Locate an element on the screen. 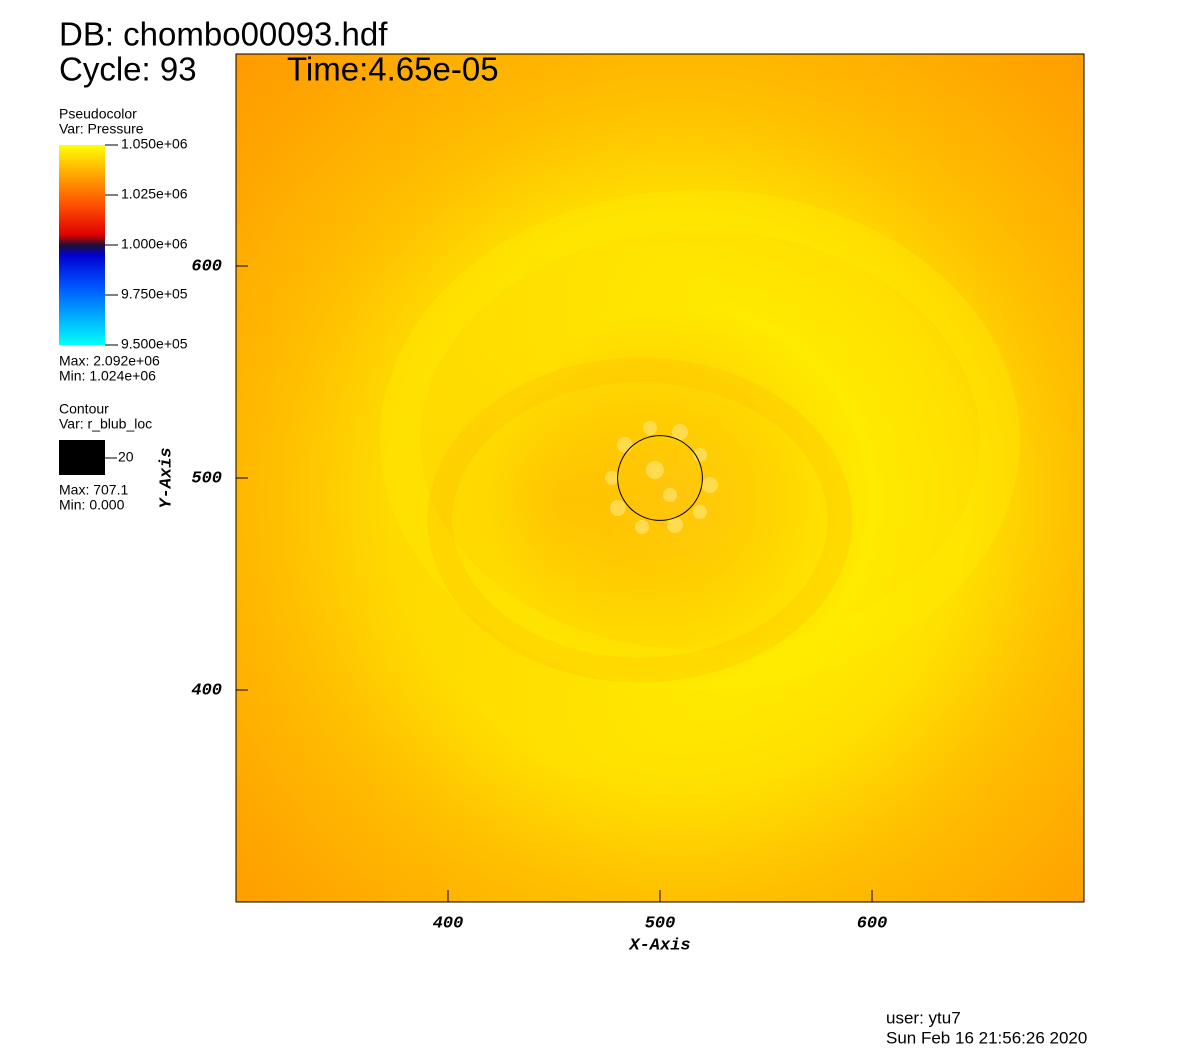  date: Sun Feb 16 21:56:26 2020 is located at coordinates (986, 1037).